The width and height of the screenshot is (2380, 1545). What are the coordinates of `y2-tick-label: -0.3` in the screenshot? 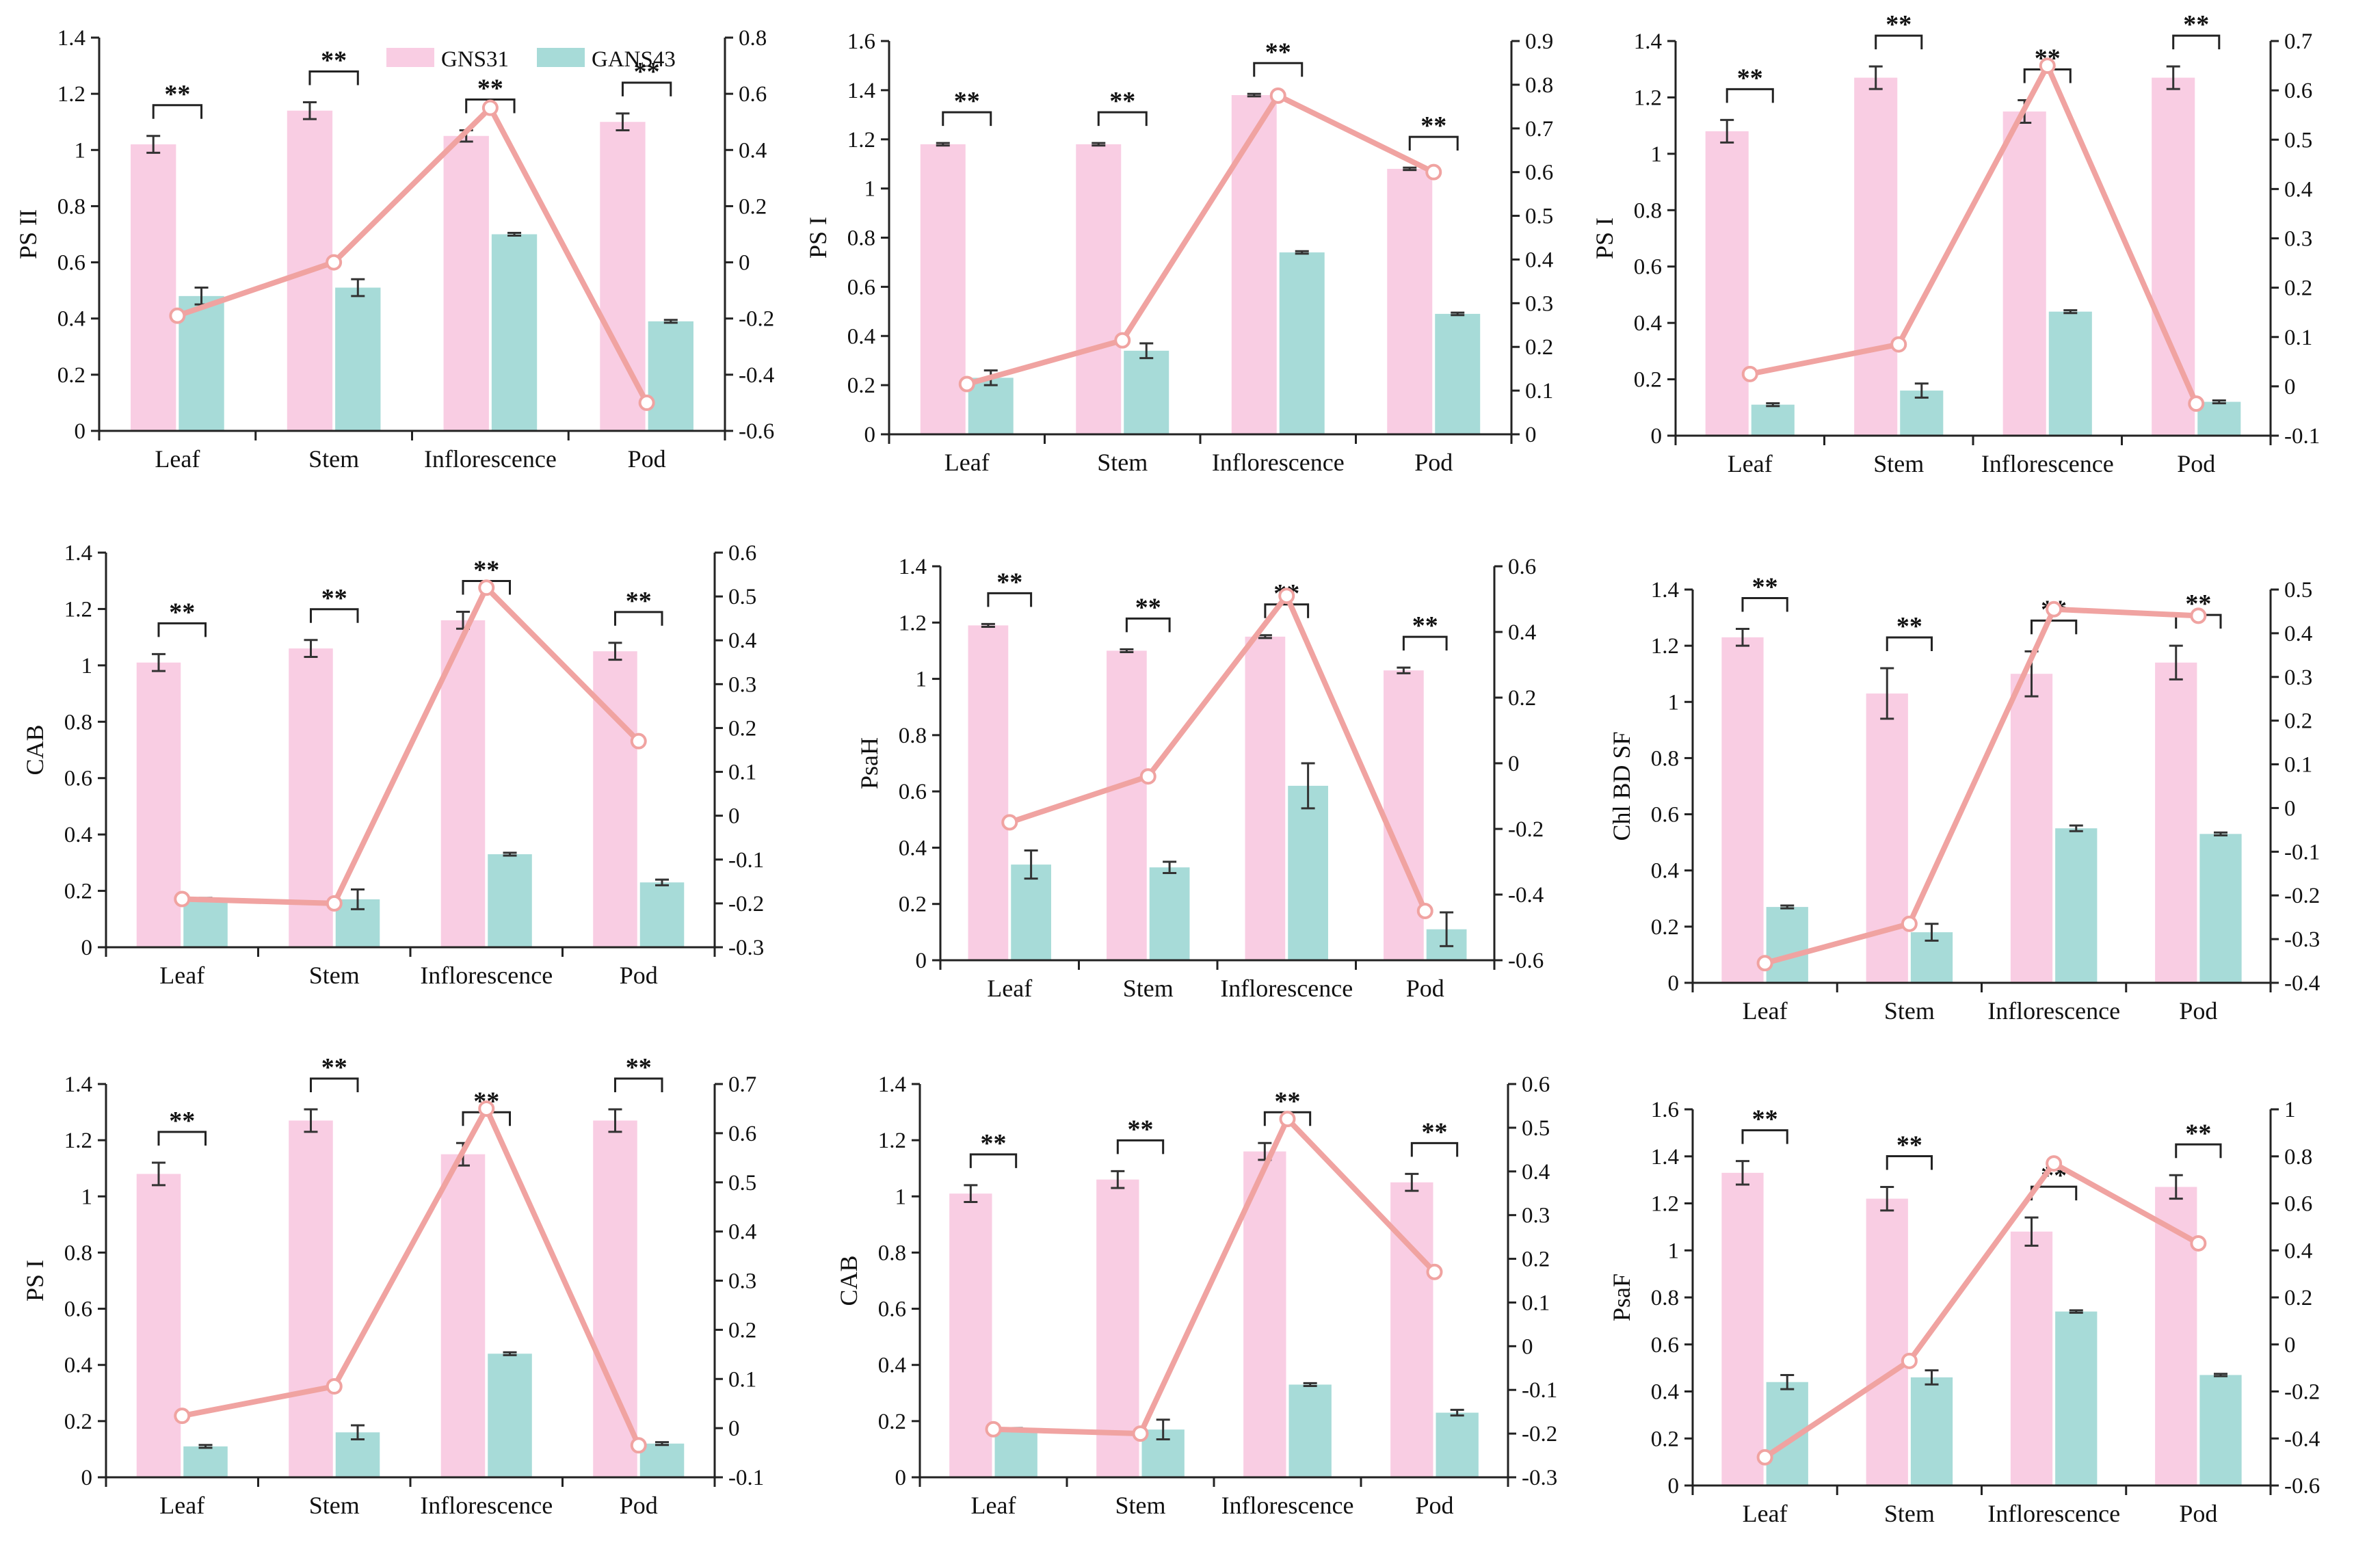 It's located at (2302, 939).